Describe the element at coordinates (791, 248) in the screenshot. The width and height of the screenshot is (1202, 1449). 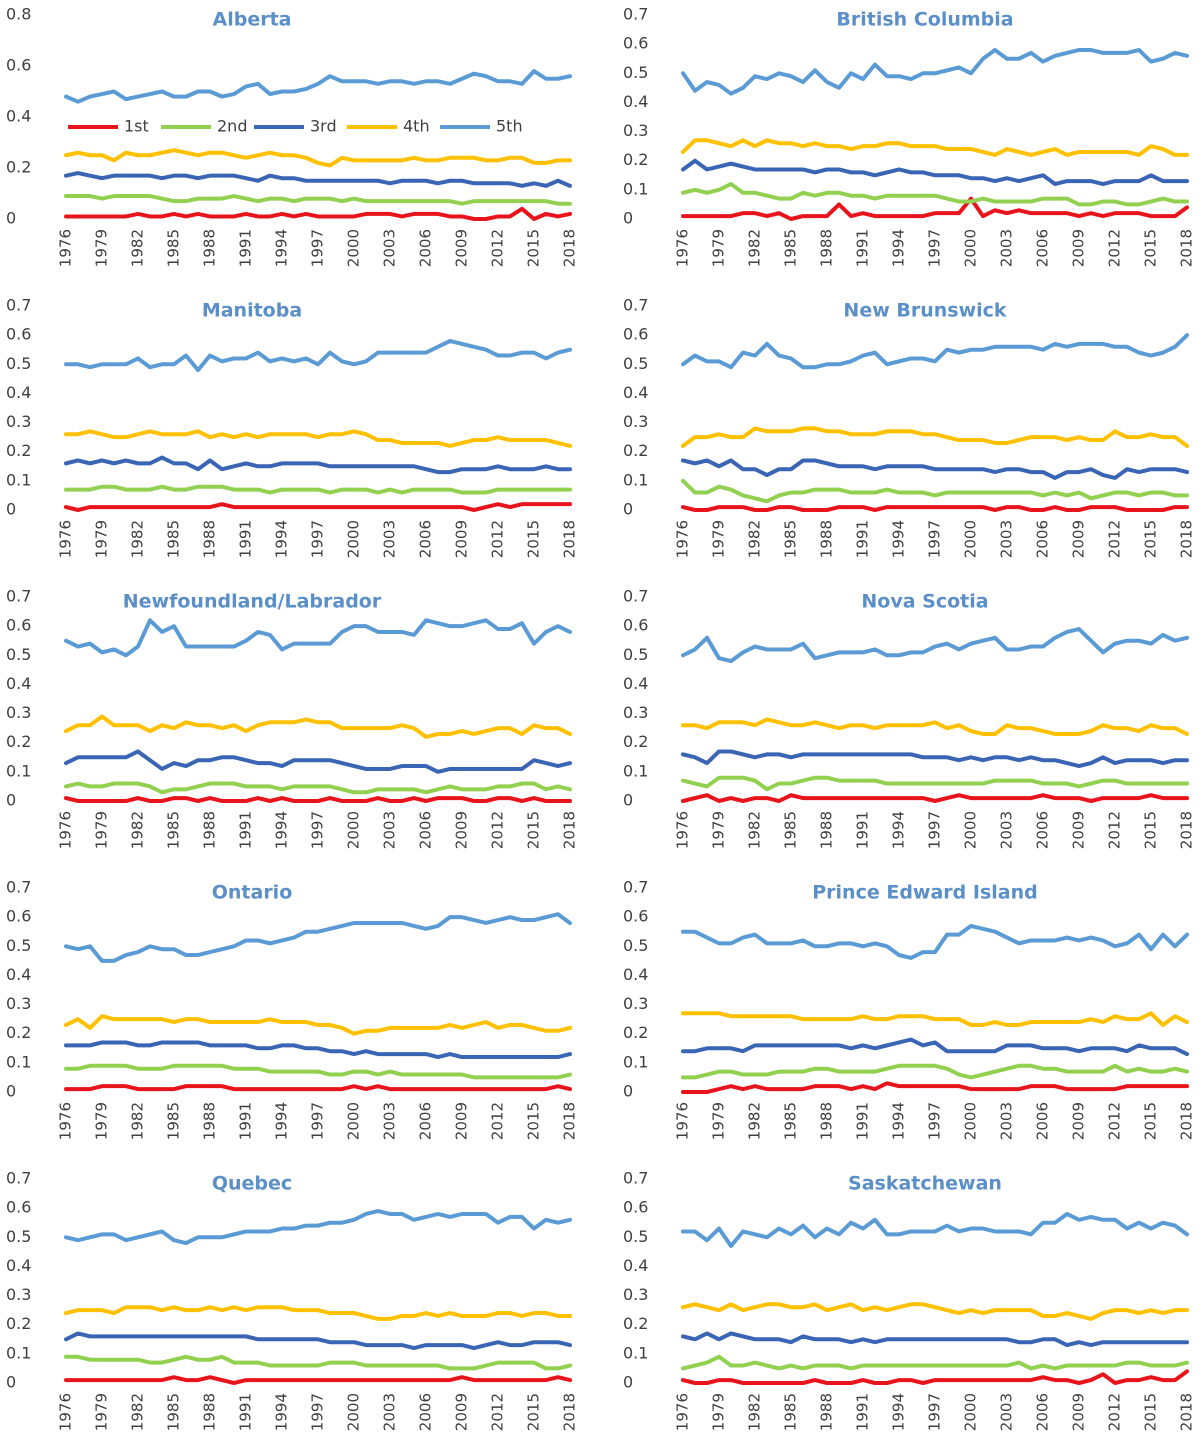
I see `x-tick-label: 1985` at that location.